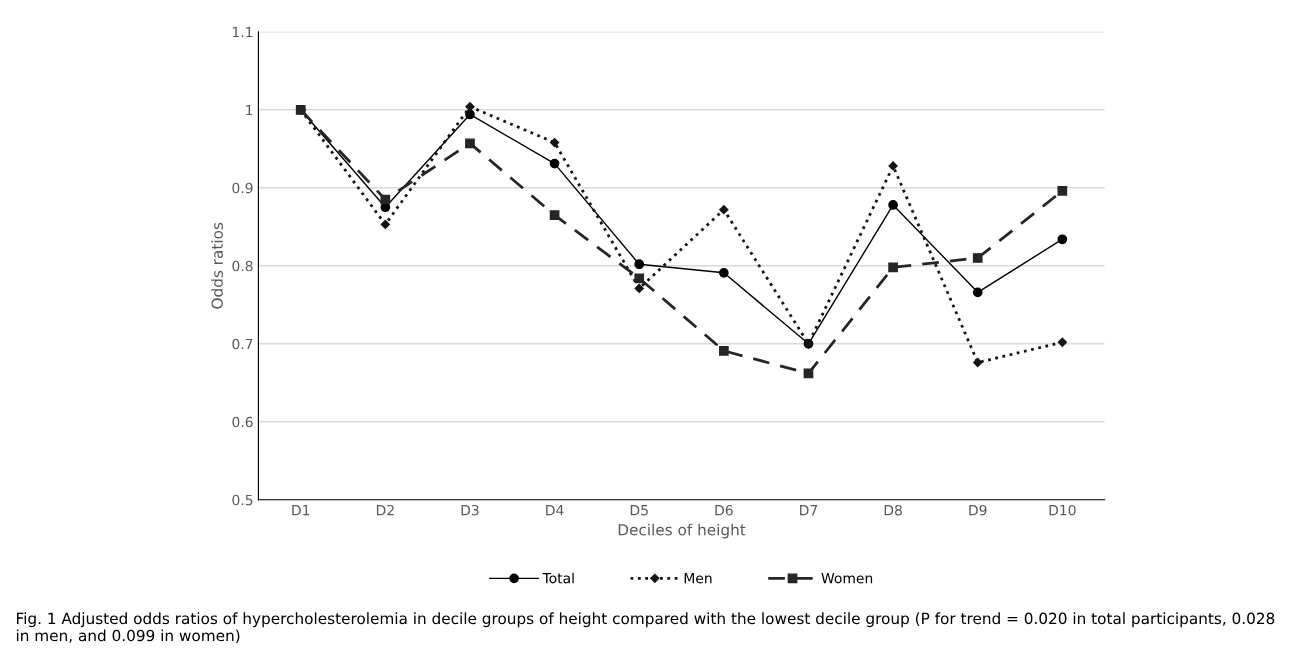  I want to click on x-tick-label: D5, so click(639, 510).